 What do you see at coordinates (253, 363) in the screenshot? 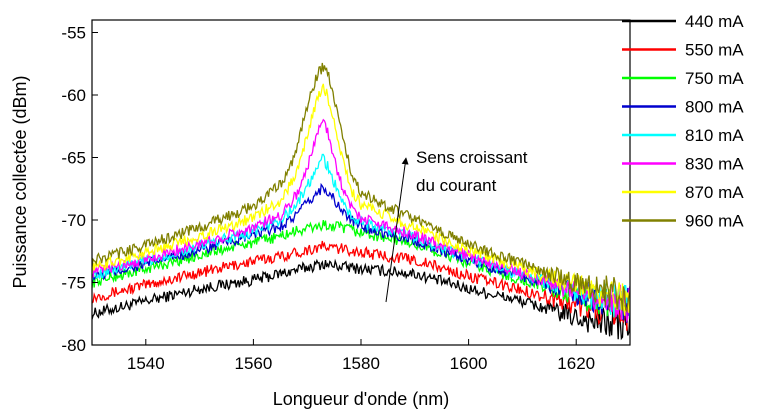
I see `x-tick-label: 1560` at bounding box center [253, 363].